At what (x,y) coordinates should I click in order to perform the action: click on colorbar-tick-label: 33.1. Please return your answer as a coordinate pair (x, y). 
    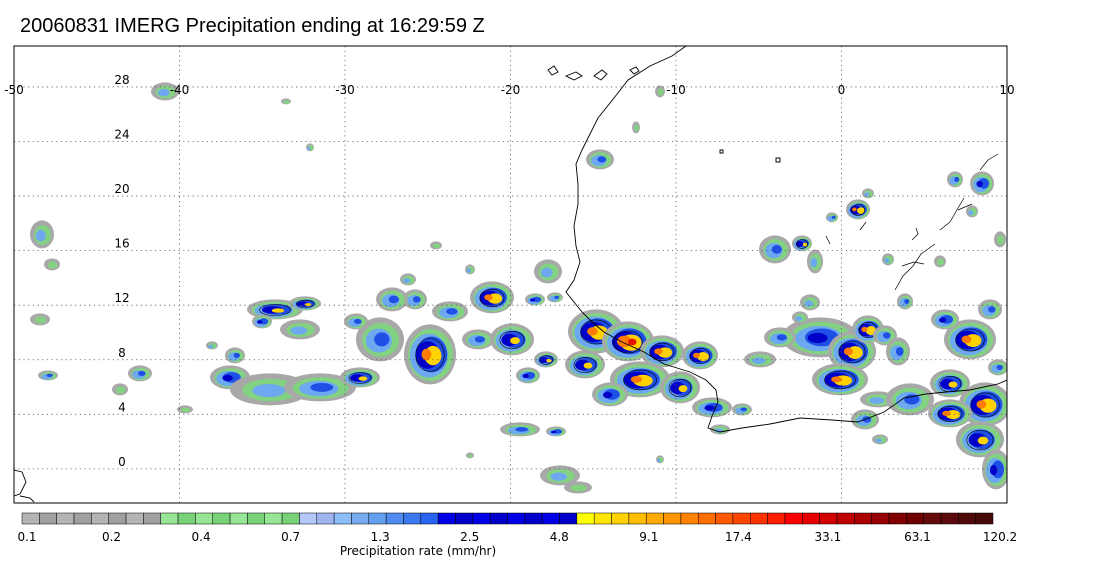
    Looking at the image, I should click on (828, 537).